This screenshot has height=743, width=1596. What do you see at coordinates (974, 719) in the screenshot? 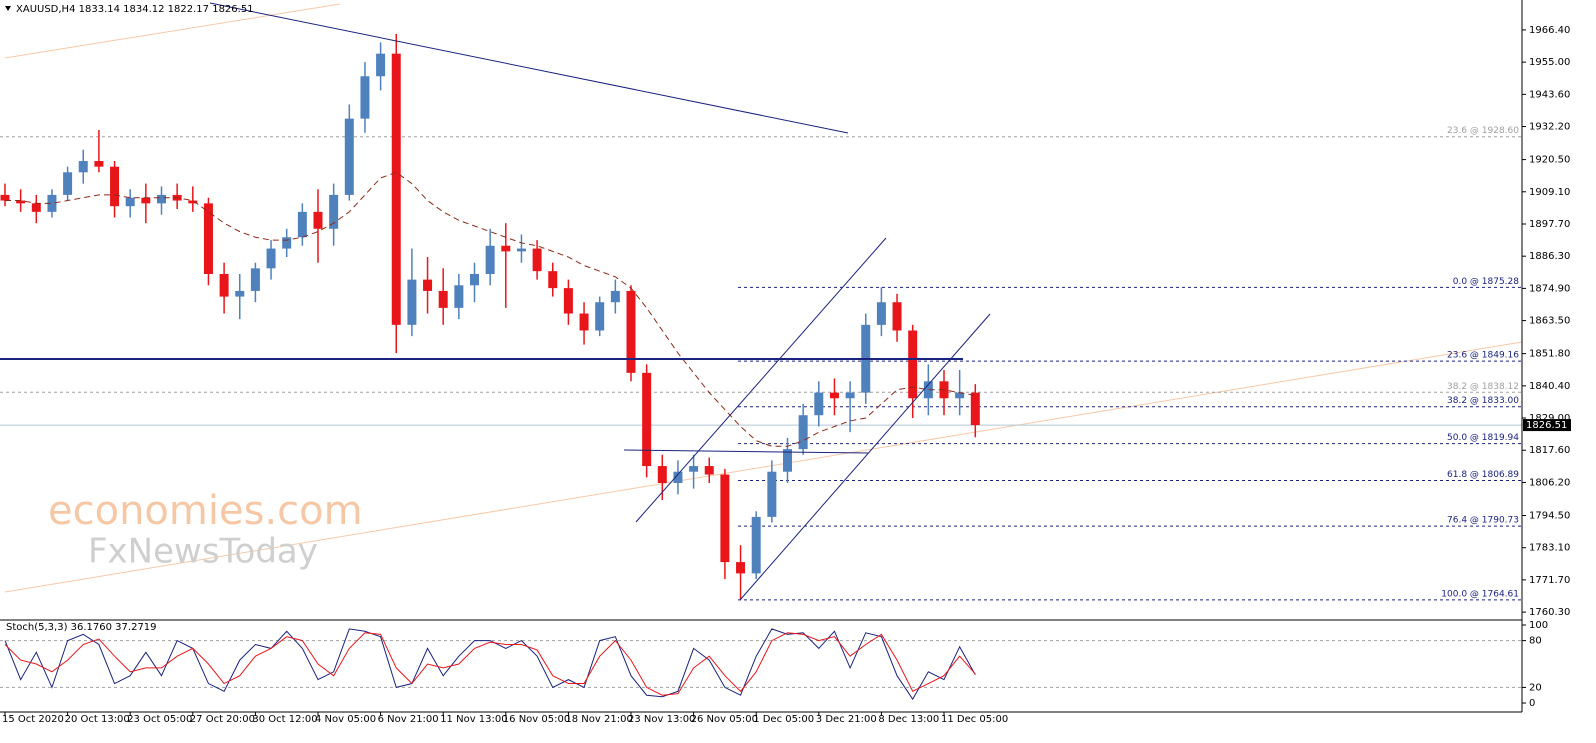
I see `x-tick-label: 11 Dec 05:00` at bounding box center [974, 719].